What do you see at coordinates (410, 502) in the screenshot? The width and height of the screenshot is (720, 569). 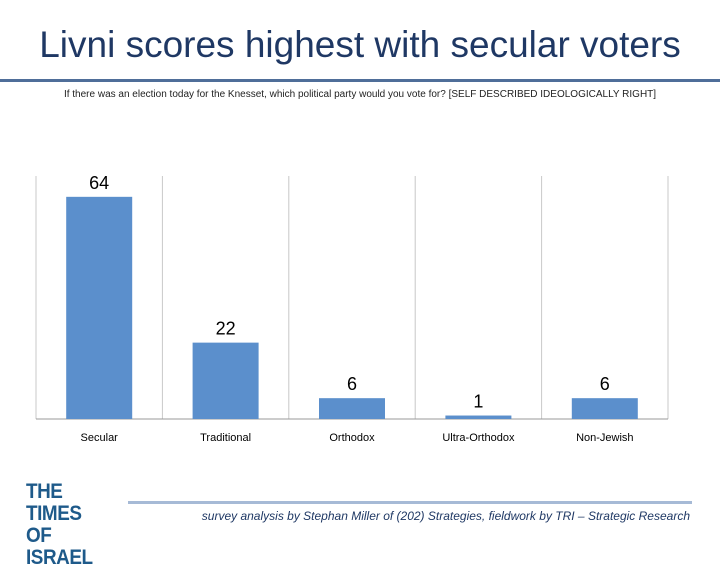 I see `footer-divider` at bounding box center [410, 502].